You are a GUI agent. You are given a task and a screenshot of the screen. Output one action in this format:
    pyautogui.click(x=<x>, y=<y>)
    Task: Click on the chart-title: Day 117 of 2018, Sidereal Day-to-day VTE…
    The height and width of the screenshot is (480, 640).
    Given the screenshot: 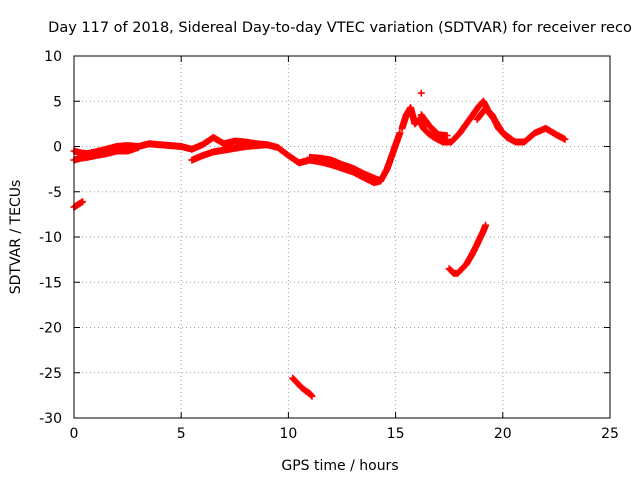 What is the action you would take?
    pyautogui.click(x=340, y=28)
    